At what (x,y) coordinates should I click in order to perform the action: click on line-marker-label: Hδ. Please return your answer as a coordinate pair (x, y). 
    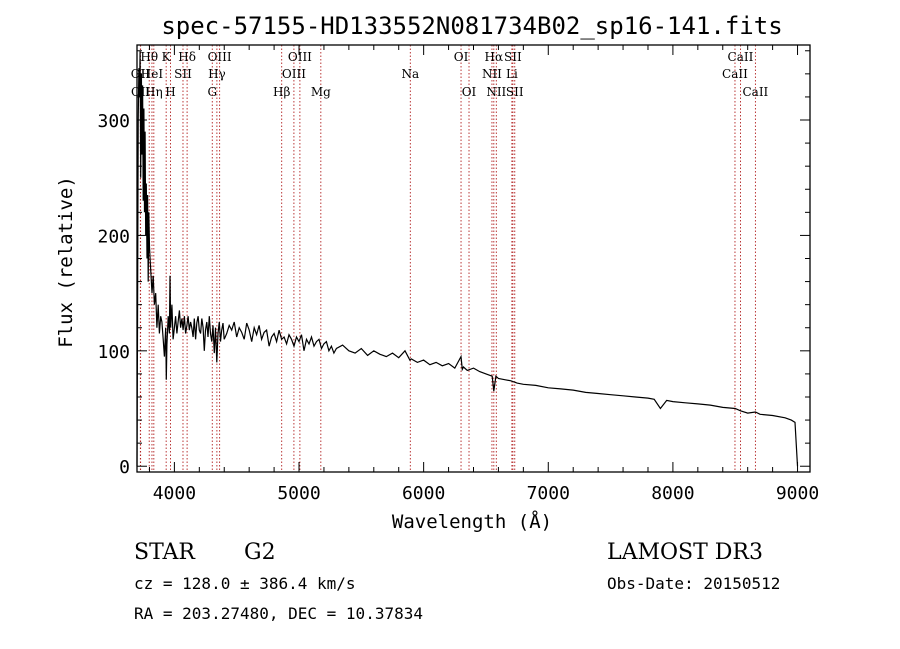
    Looking at the image, I should click on (187, 57).